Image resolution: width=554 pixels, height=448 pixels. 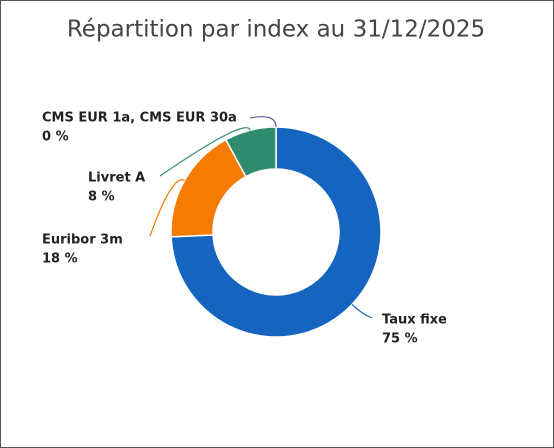 What do you see at coordinates (101, 197) in the screenshot?
I see `slice-value: 8 %` at bounding box center [101, 197].